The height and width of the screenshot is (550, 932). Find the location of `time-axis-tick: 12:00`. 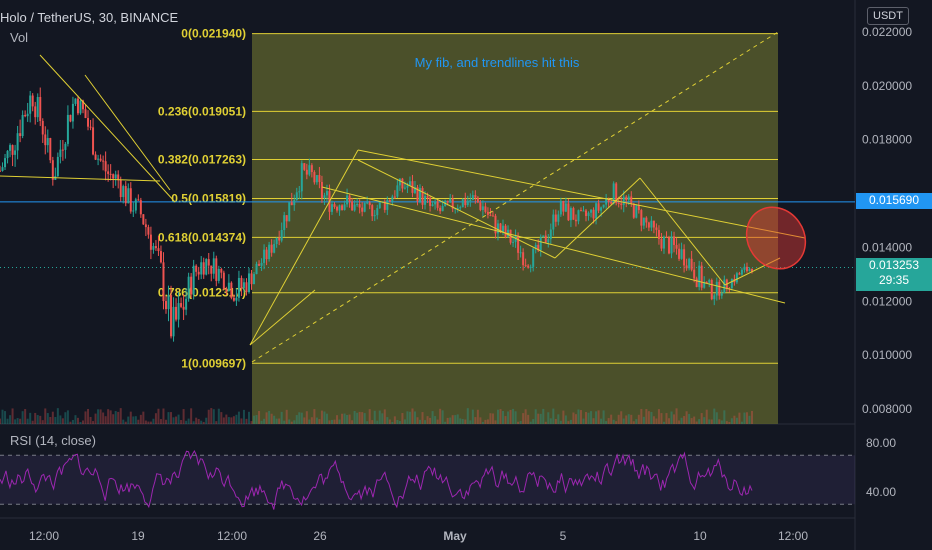

time-axis-tick: 12:00 is located at coordinates (44, 536).